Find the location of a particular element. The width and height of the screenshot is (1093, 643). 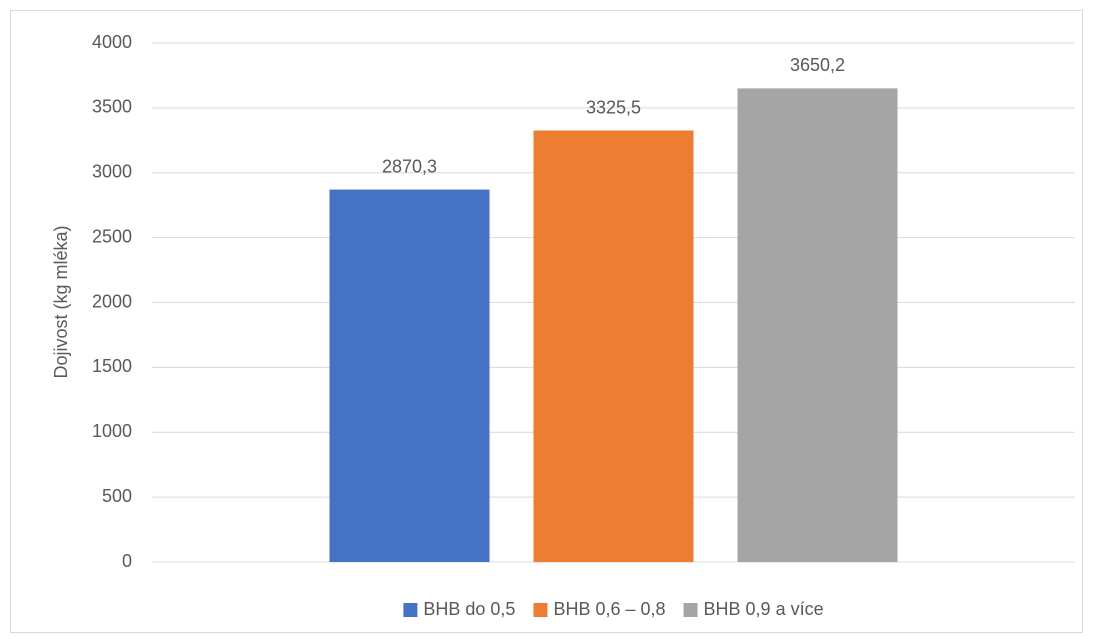

legend-label: BHB 0,9 a více is located at coordinates (764, 609).